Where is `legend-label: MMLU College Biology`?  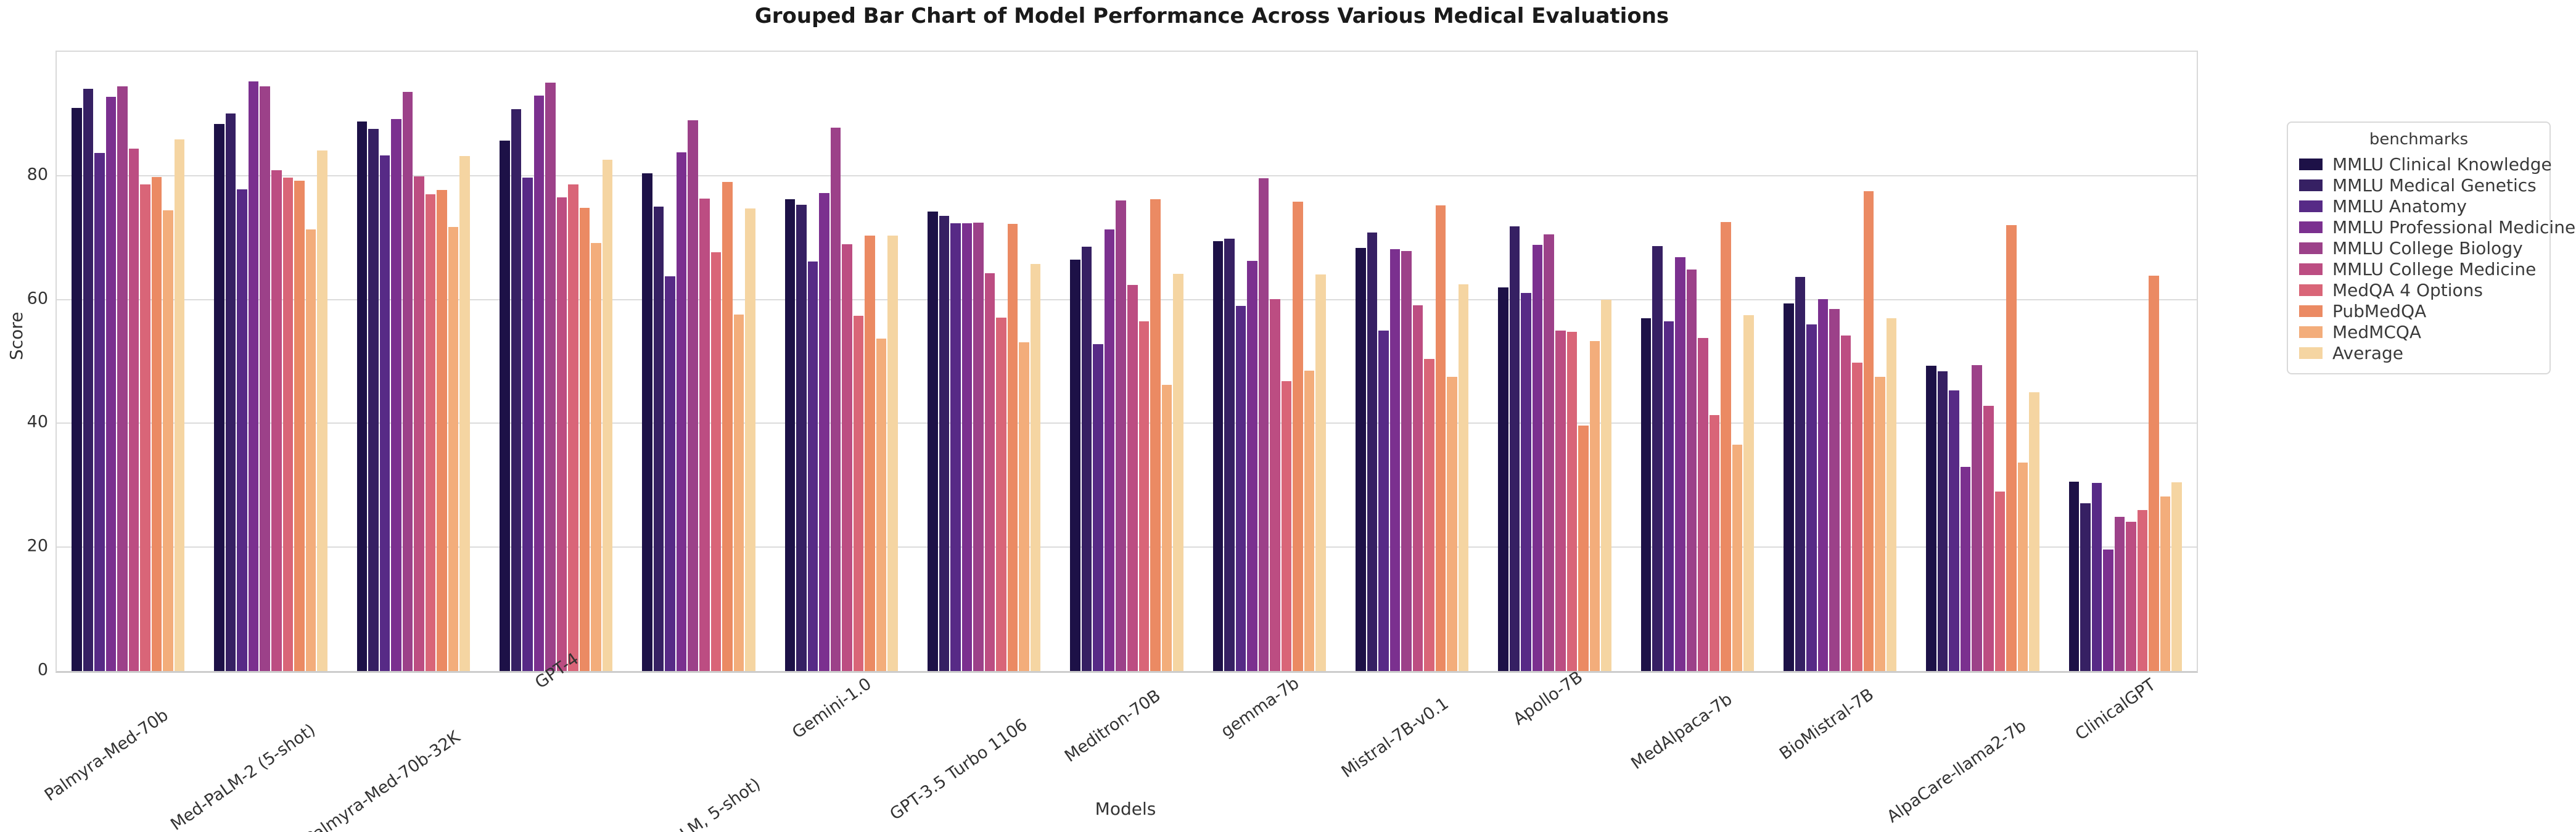 legend-label: MMLU College Biology is located at coordinates (2427, 248).